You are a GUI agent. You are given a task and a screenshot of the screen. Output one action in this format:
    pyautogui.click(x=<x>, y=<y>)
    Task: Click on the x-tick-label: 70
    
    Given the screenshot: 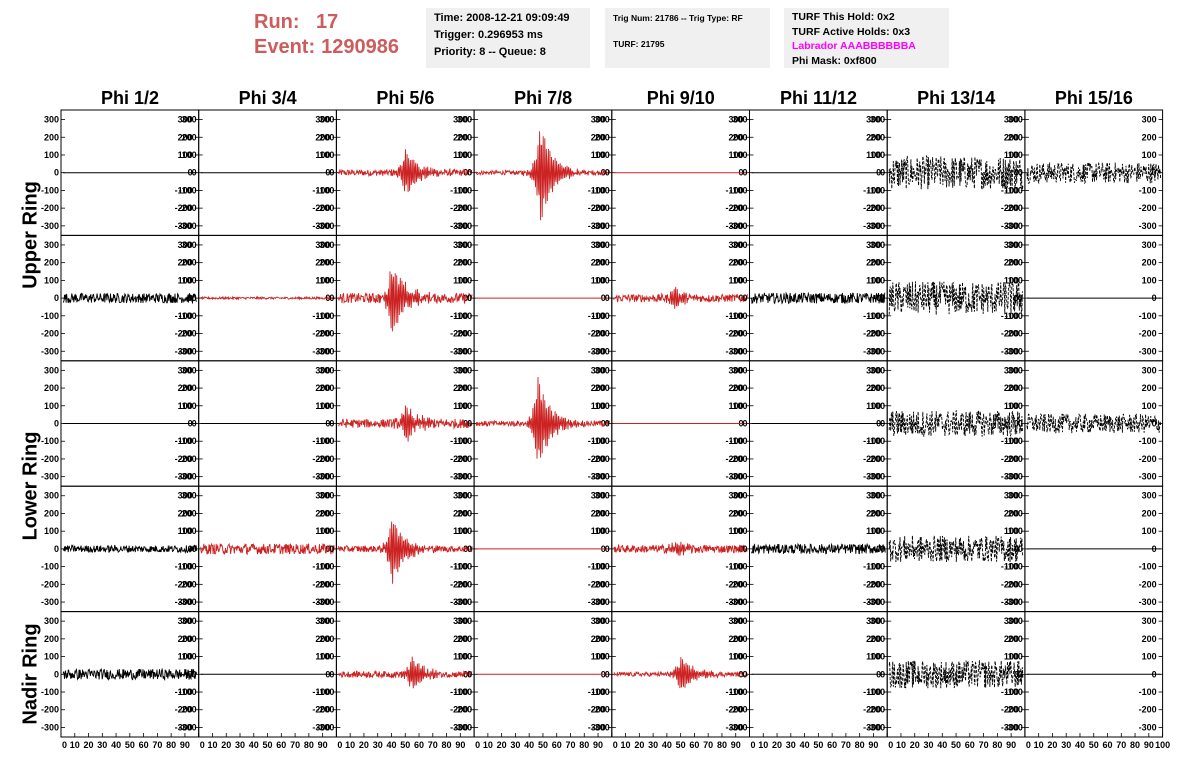 What is the action you would take?
    pyautogui.click(x=1121, y=745)
    